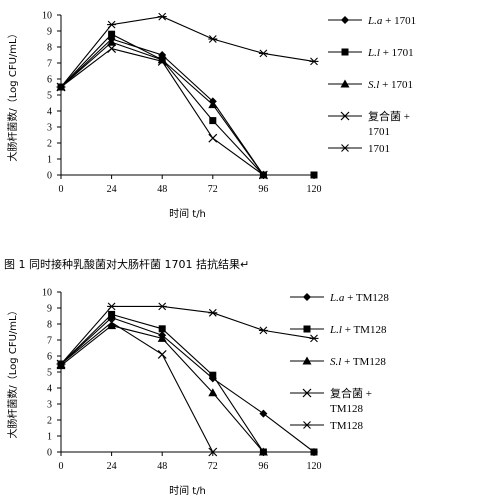 This screenshot has height=498, width=481. I want to click on legend-label: L.l + 1701, so click(390, 53).